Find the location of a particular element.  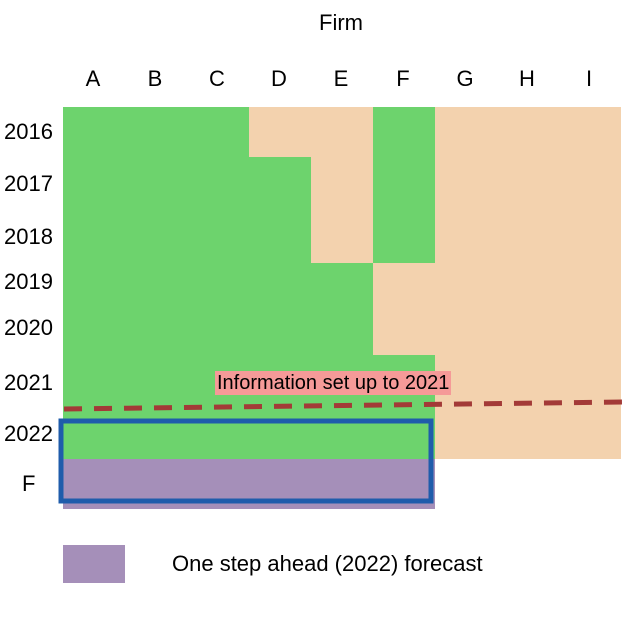

grid-cell-2016-f is located at coordinates (404, 132).